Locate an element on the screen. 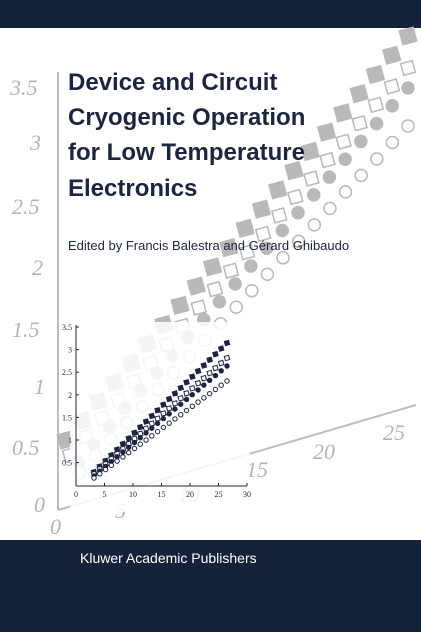  inset-graphic: 3.5 3 2.5 2 1.5 1 0.5 0 5 10 15 20 25 30 is located at coordinates (156, 417).